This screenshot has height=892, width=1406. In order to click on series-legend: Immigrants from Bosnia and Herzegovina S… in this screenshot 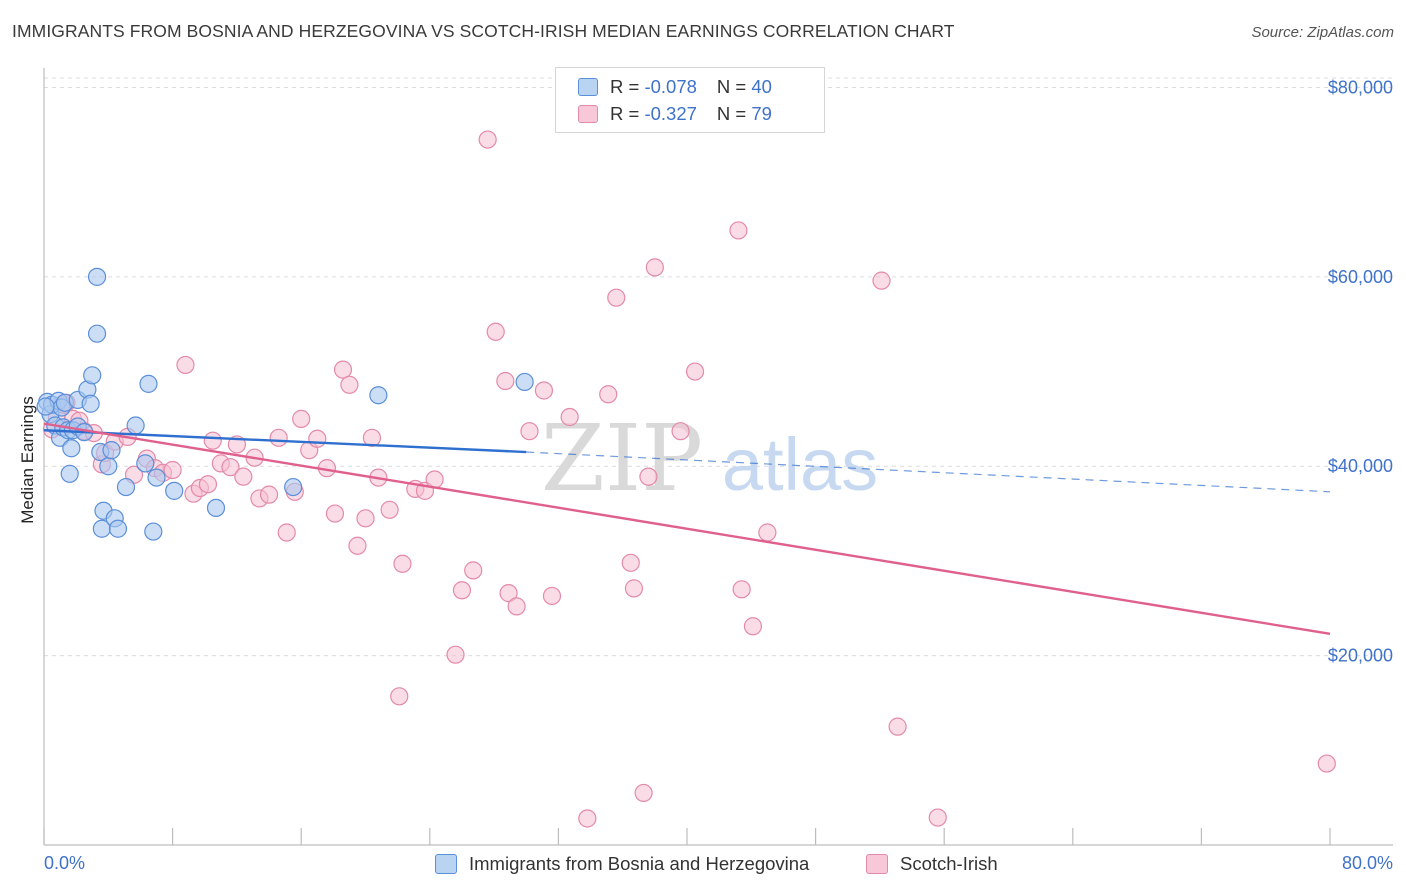, I will do `click(703, 865)`.